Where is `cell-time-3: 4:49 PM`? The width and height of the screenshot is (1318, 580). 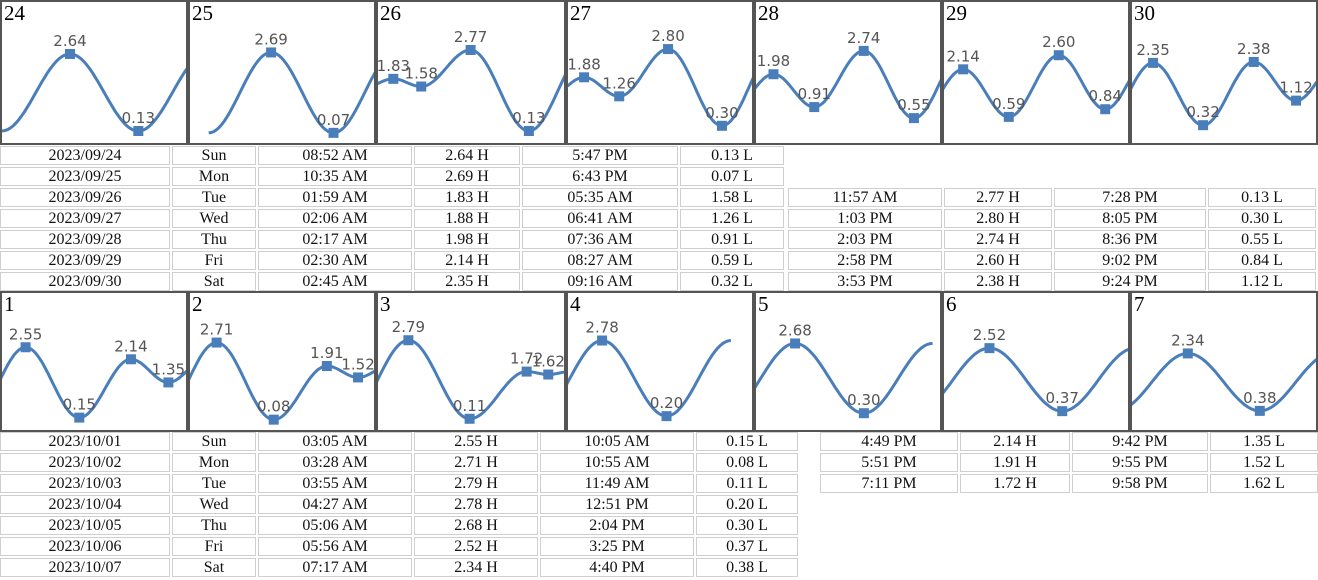
cell-time-3: 4:49 PM is located at coordinates (889, 441).